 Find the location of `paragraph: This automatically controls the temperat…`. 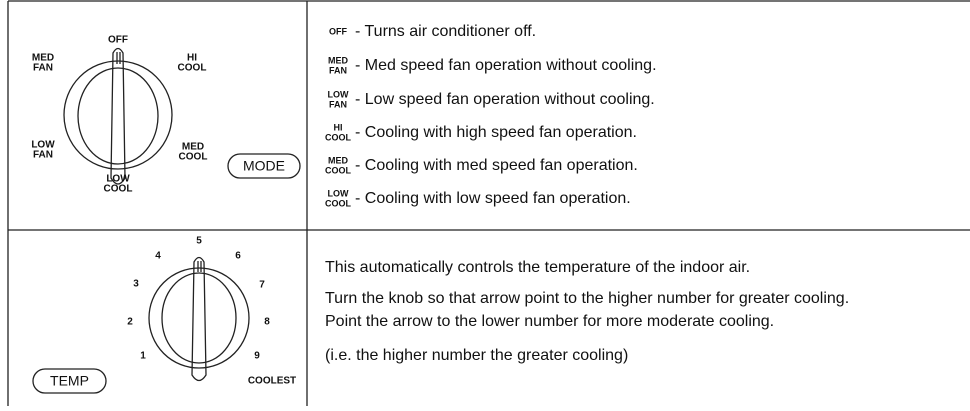

paragraph: This automatically controls the temperat… is located at coordinates (537, 267).